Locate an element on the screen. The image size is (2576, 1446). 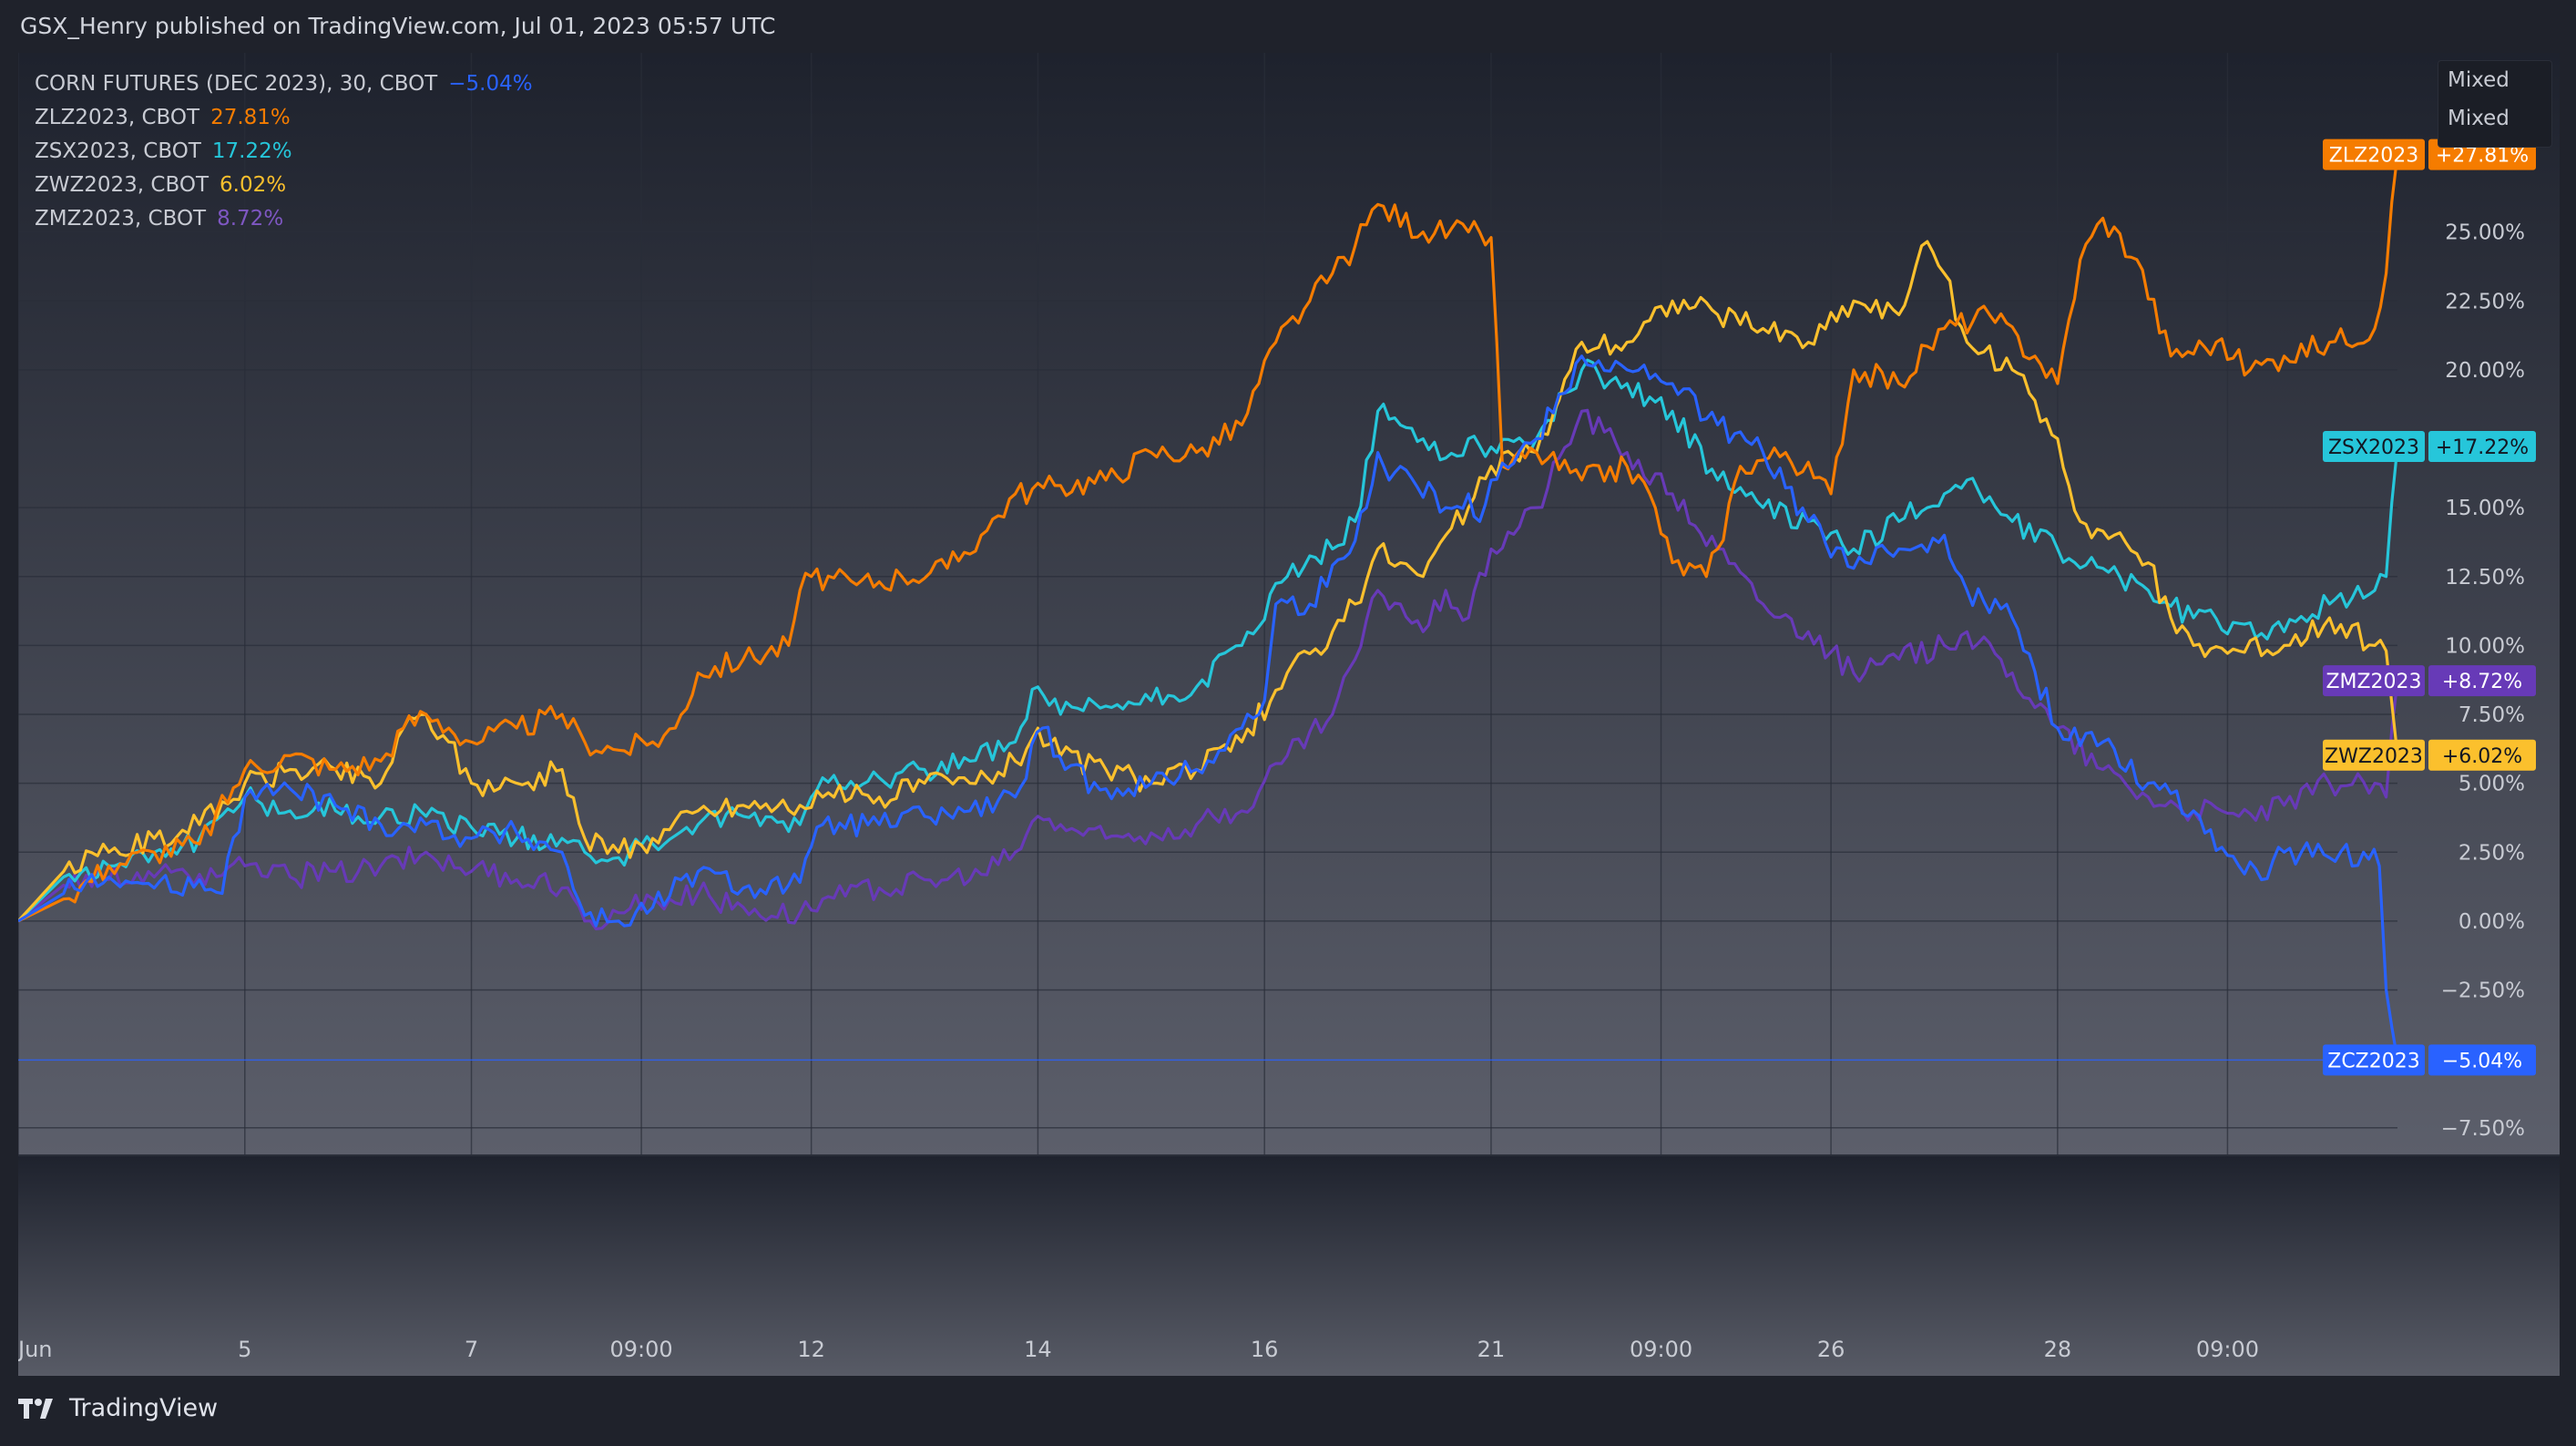
y-tick-label: 5.00% is located at coordinates (2491, 785).